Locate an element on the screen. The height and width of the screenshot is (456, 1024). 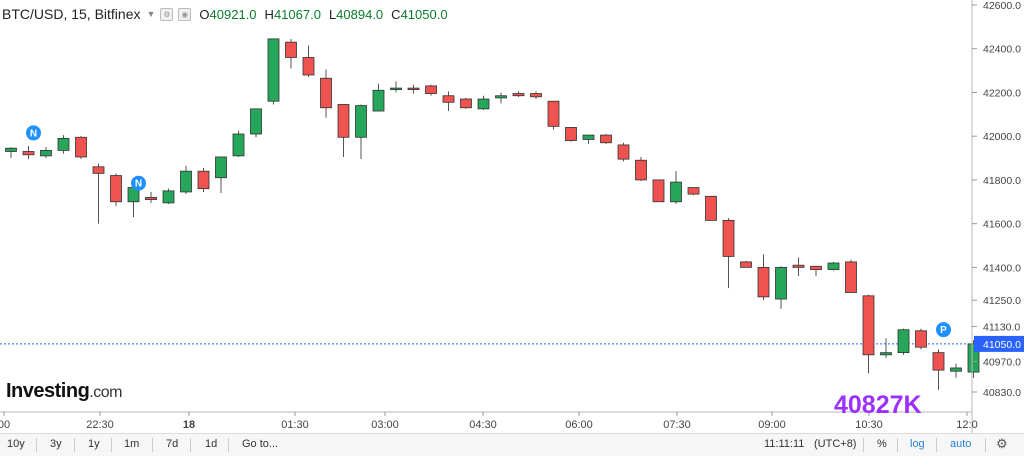
gear-icon: ⚙ is located at coordinates (1002, 443).